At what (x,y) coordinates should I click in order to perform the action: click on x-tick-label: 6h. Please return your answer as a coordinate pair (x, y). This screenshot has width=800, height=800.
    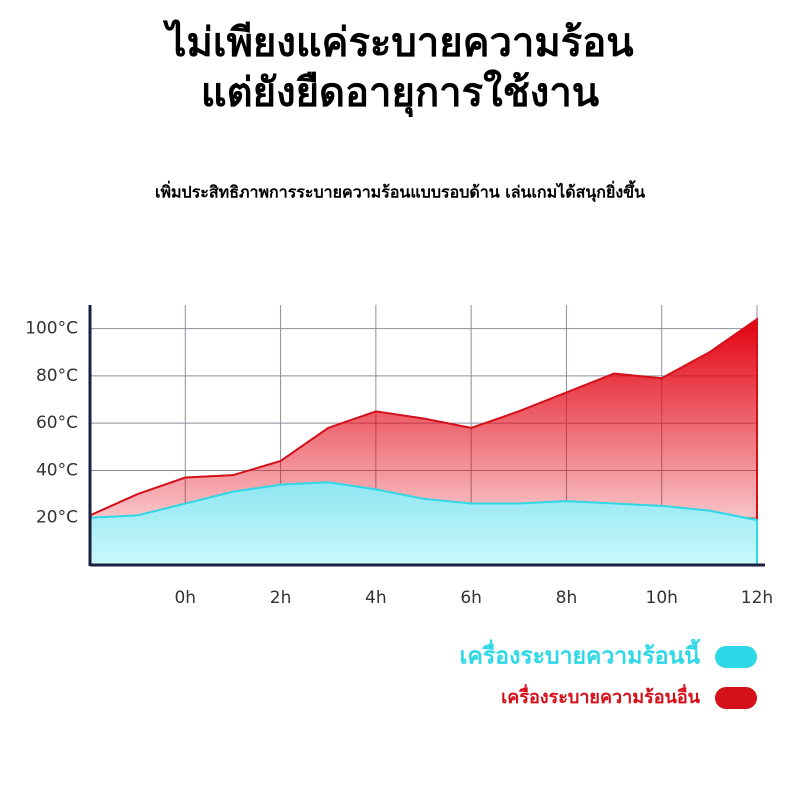
    Looking at the image, I should click on (471, 598).